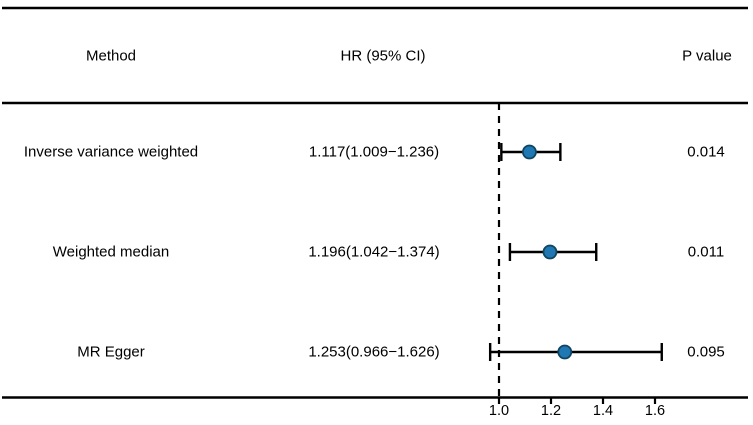 The height and width of the screenshot is (425, 753). I want to click on p-value: 0.095, so click(706, 352).